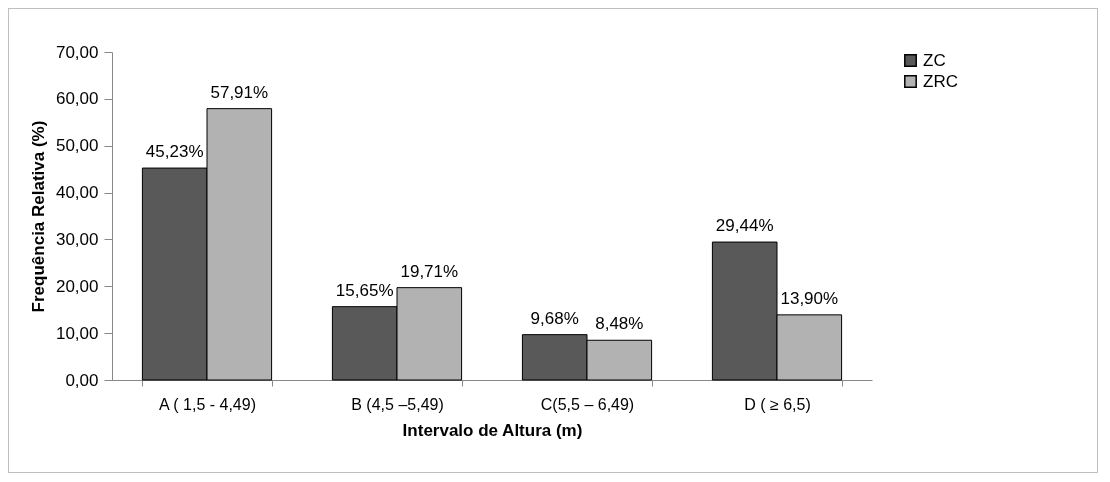  What do you see at coordinates (364, 290) in the screenshot?
I see `data-label: 15,65%` at bounding box center [364, 290].